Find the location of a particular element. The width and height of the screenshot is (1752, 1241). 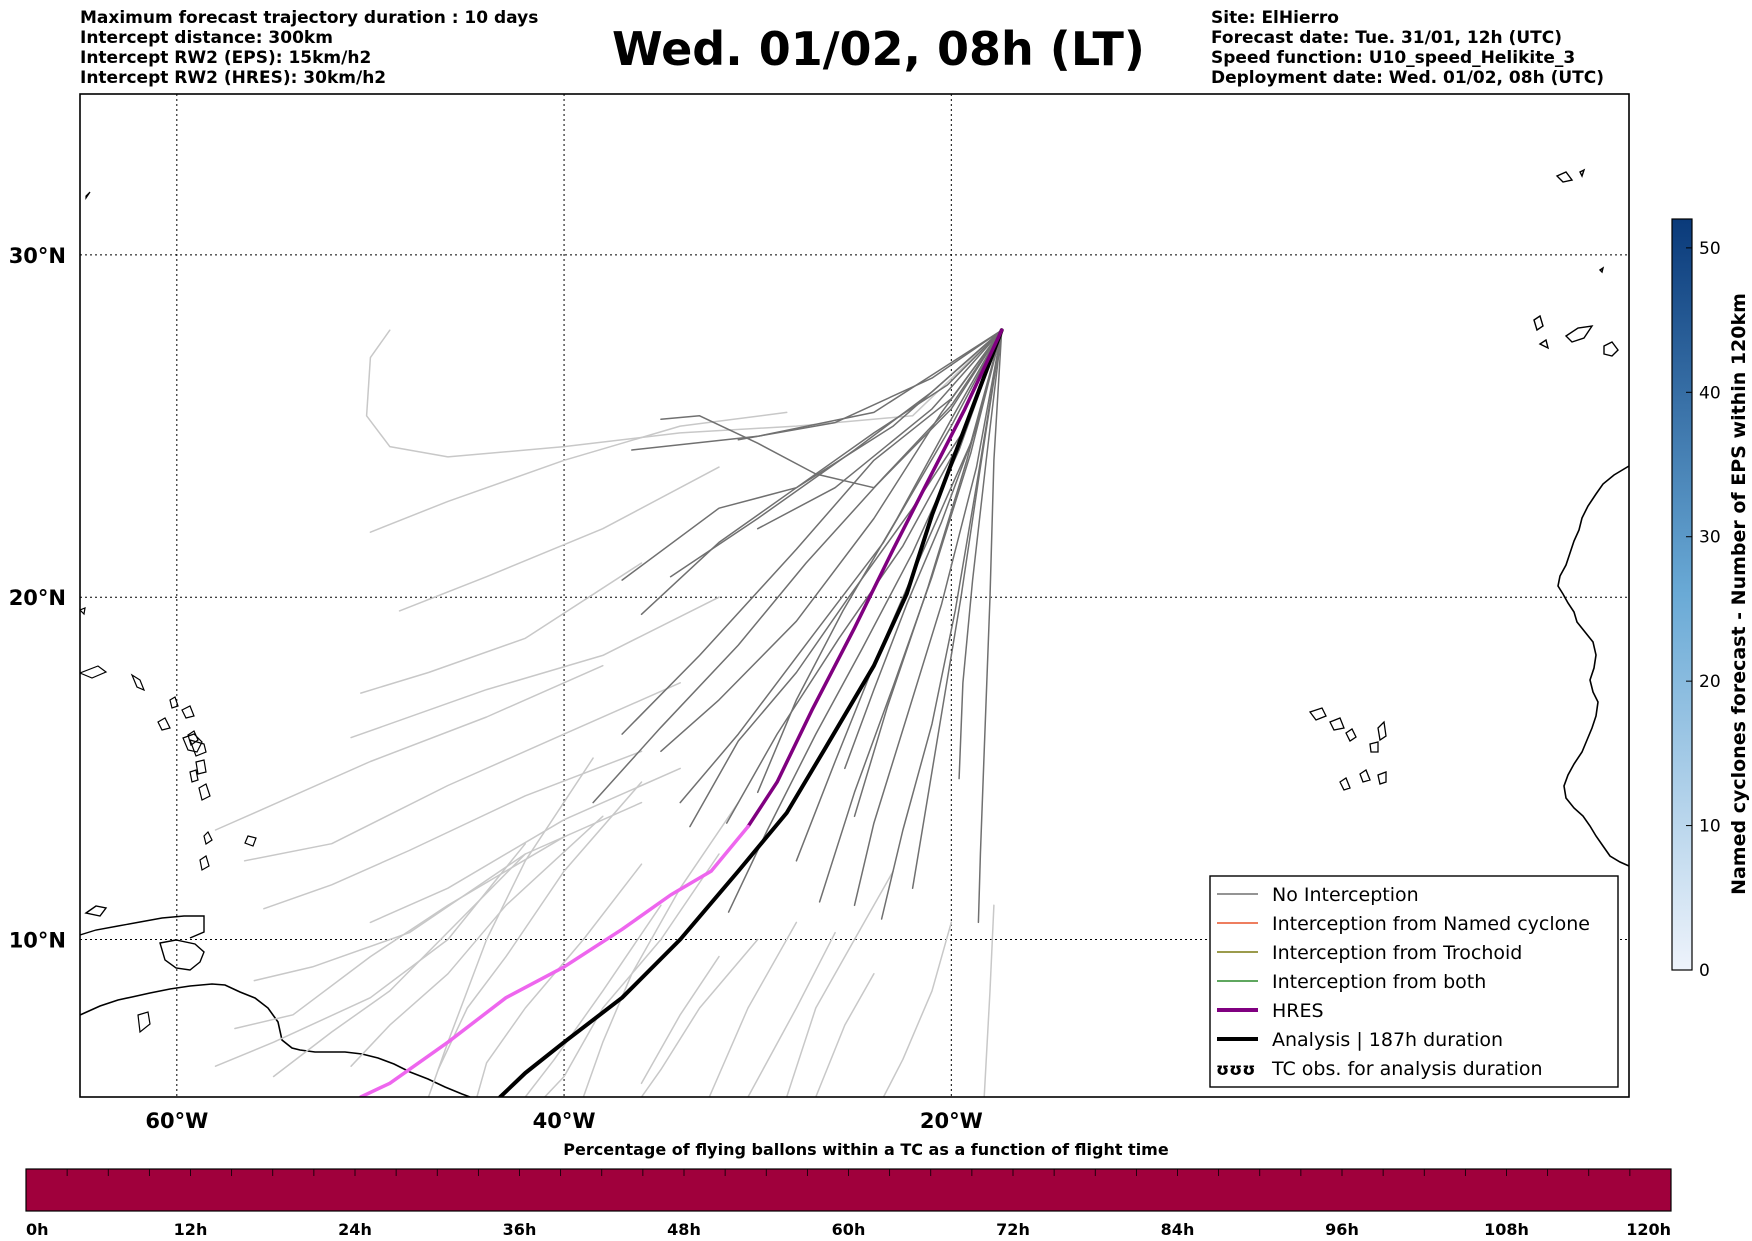

timebar-tick-label: 108h is located at coordinates (1506, 1229).